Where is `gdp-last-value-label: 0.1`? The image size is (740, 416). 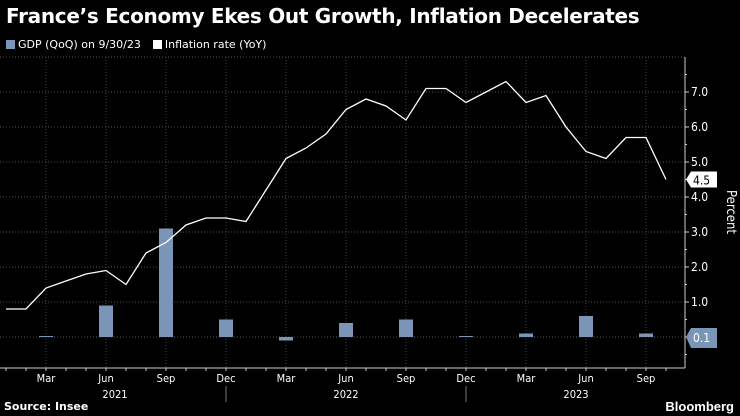 gdp-last-value-label: 0.1 is located at coordinates (701, 338).